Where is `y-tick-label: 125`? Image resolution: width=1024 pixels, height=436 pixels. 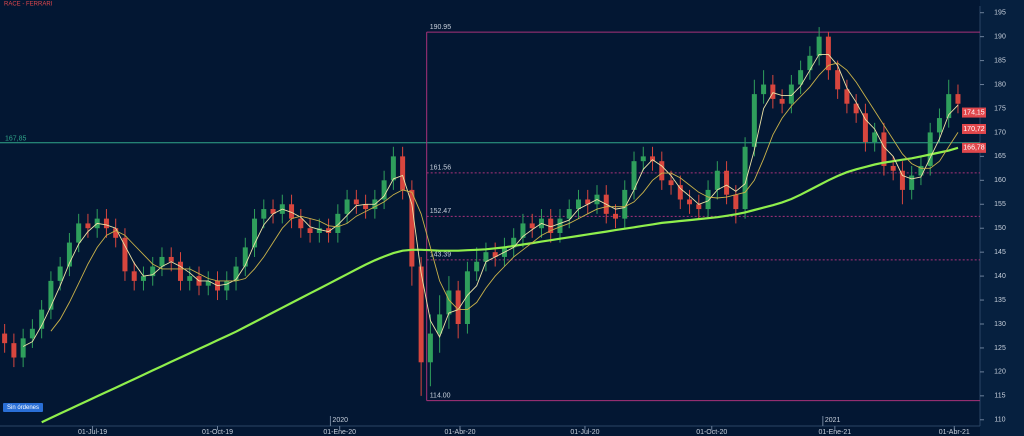
y-tick-label: 125 is located at coordinates (1000, 348).